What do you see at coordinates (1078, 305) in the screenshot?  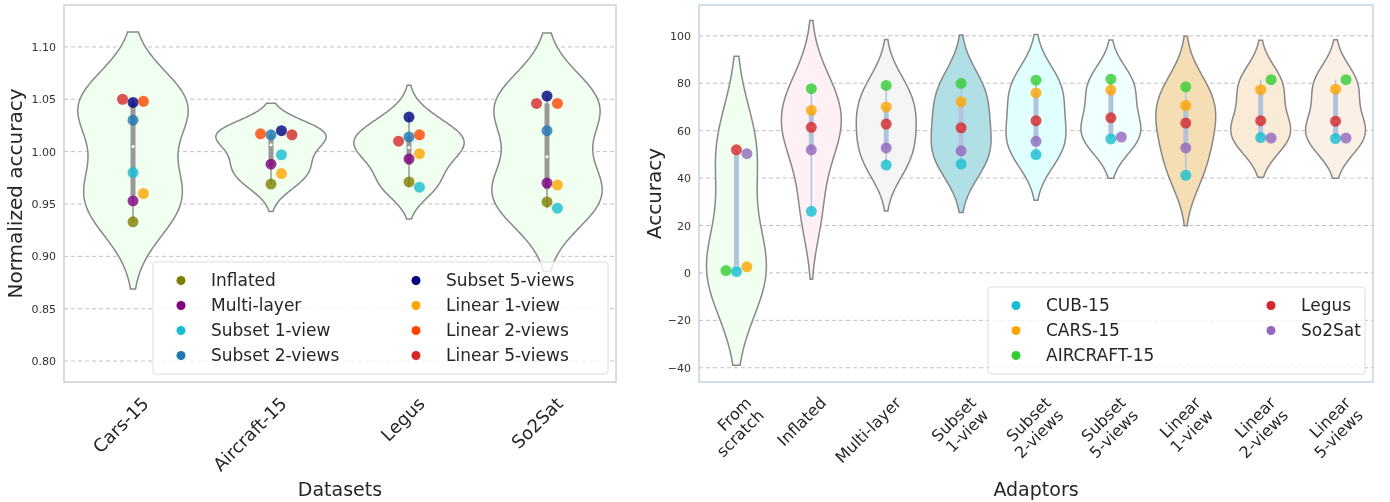 I see `legend-label: CUB-15` at bounding box center [1078, 305].